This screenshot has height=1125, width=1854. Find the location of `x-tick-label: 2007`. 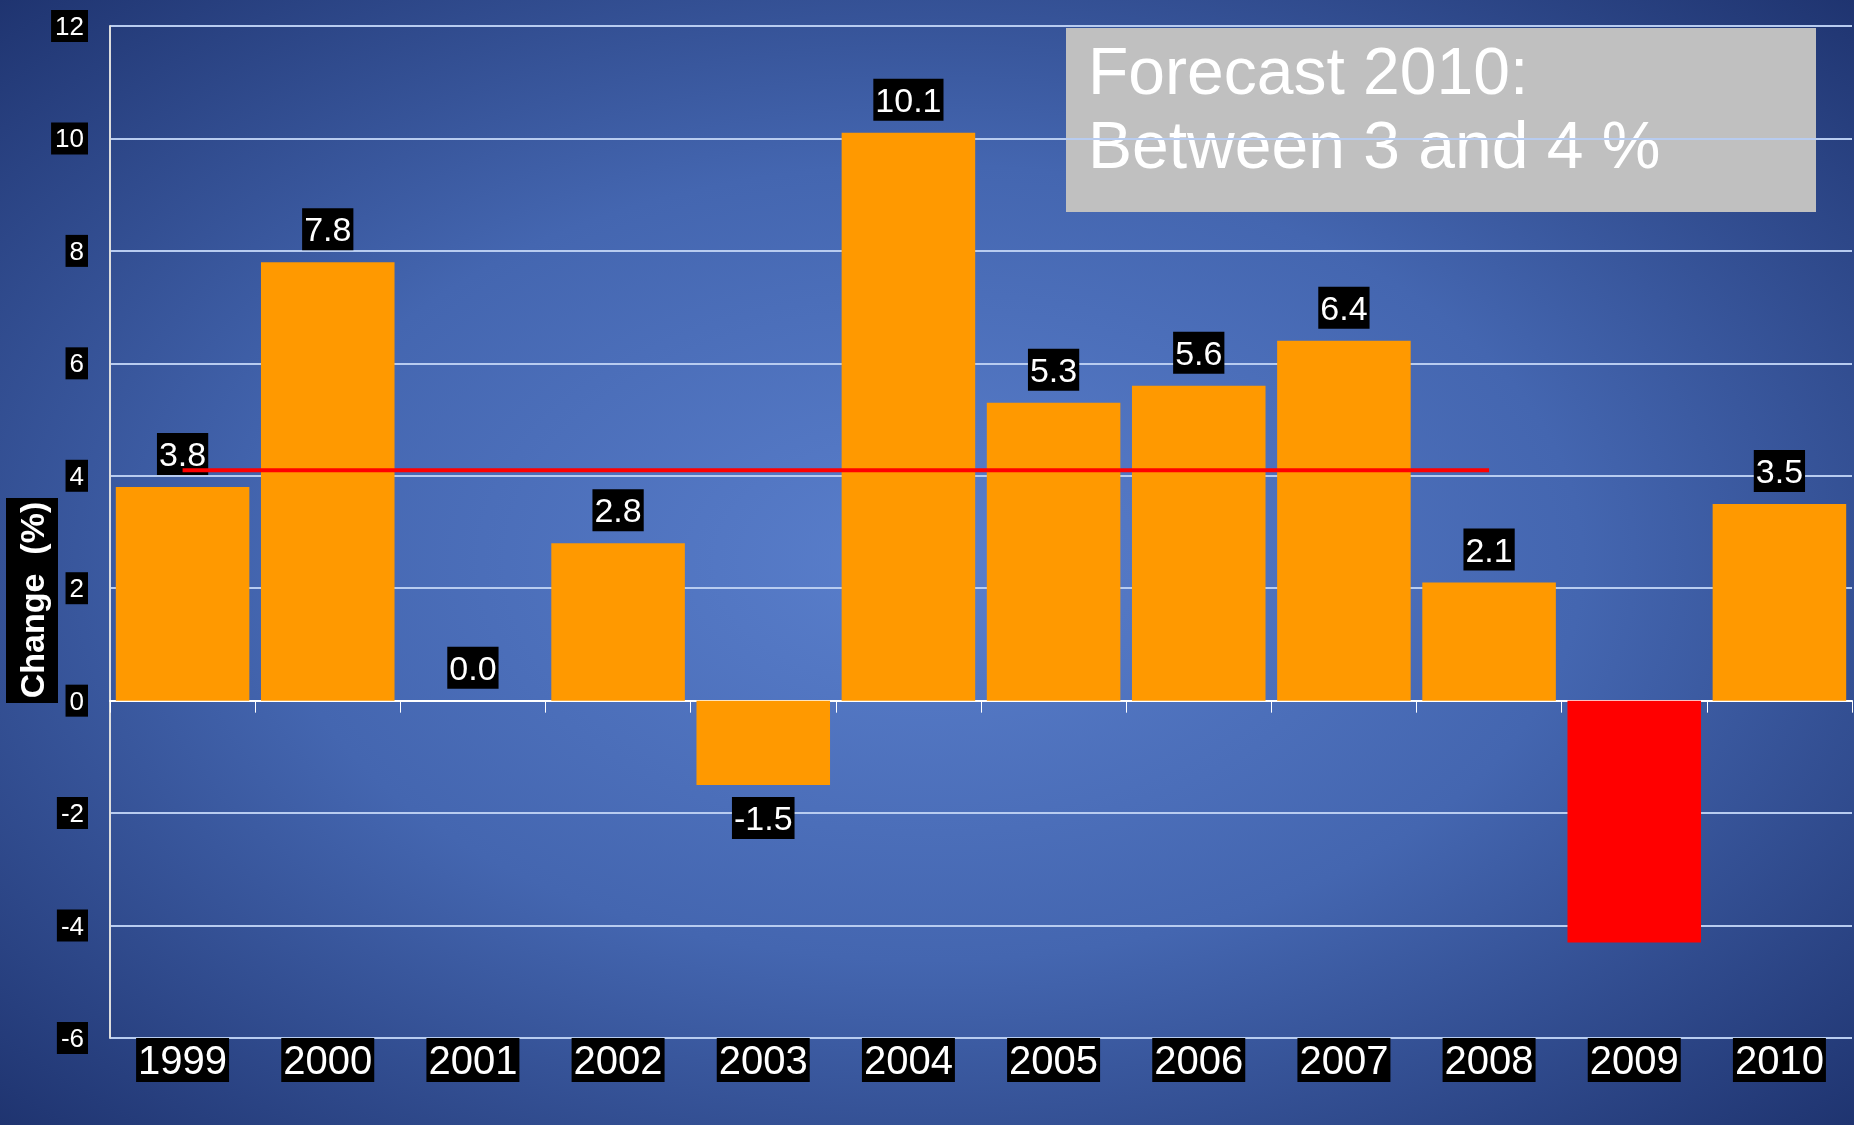

x-tick-label: 2007 is located at coordinates (1344, 1060).